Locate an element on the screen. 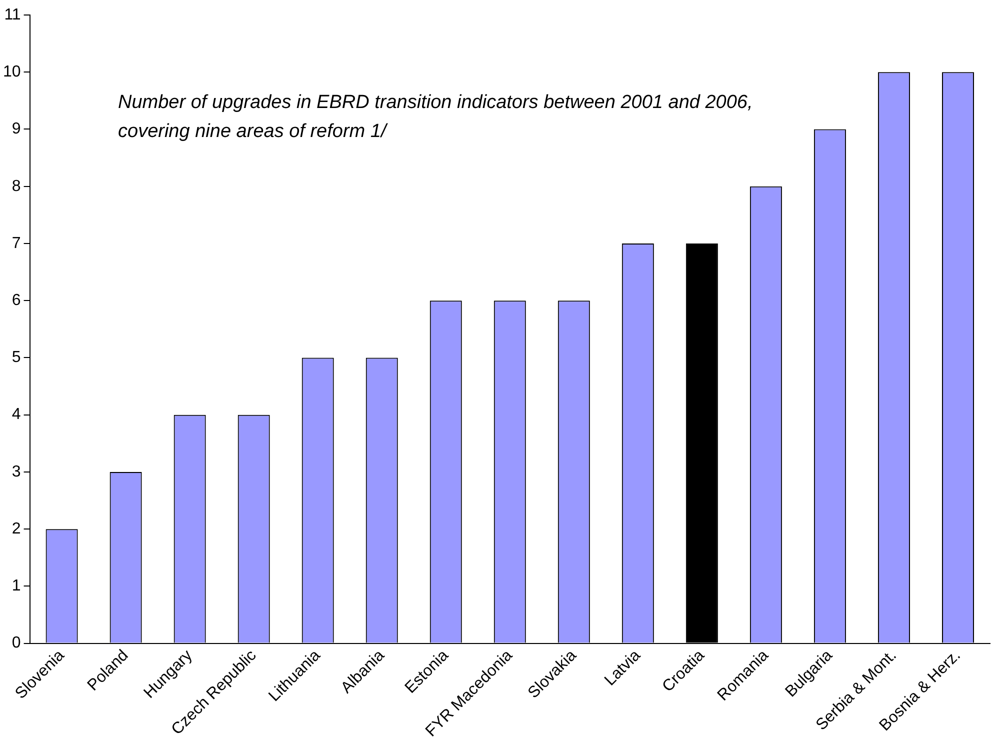  y-tick-label: 10 is located at coordinates (12, 72).